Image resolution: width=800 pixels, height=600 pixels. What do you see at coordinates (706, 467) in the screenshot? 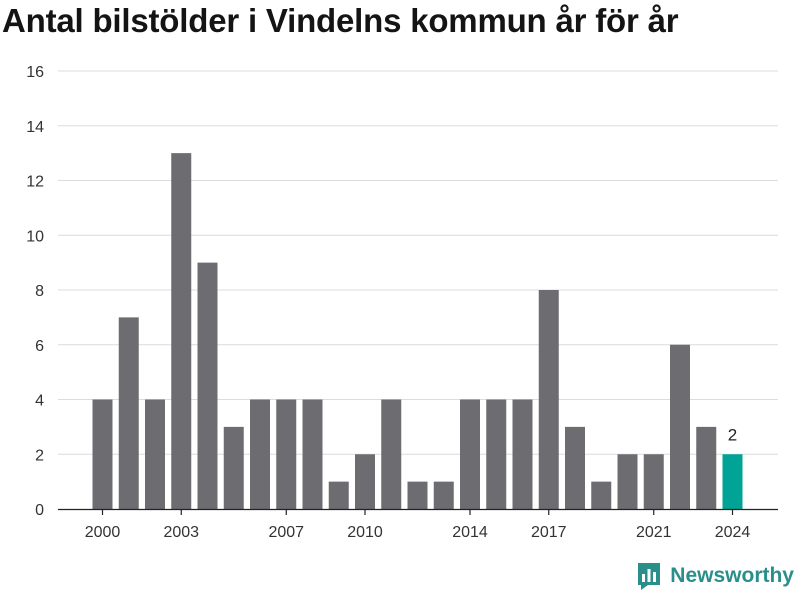
I see `bar-2023` at bounding box center [706, 467].